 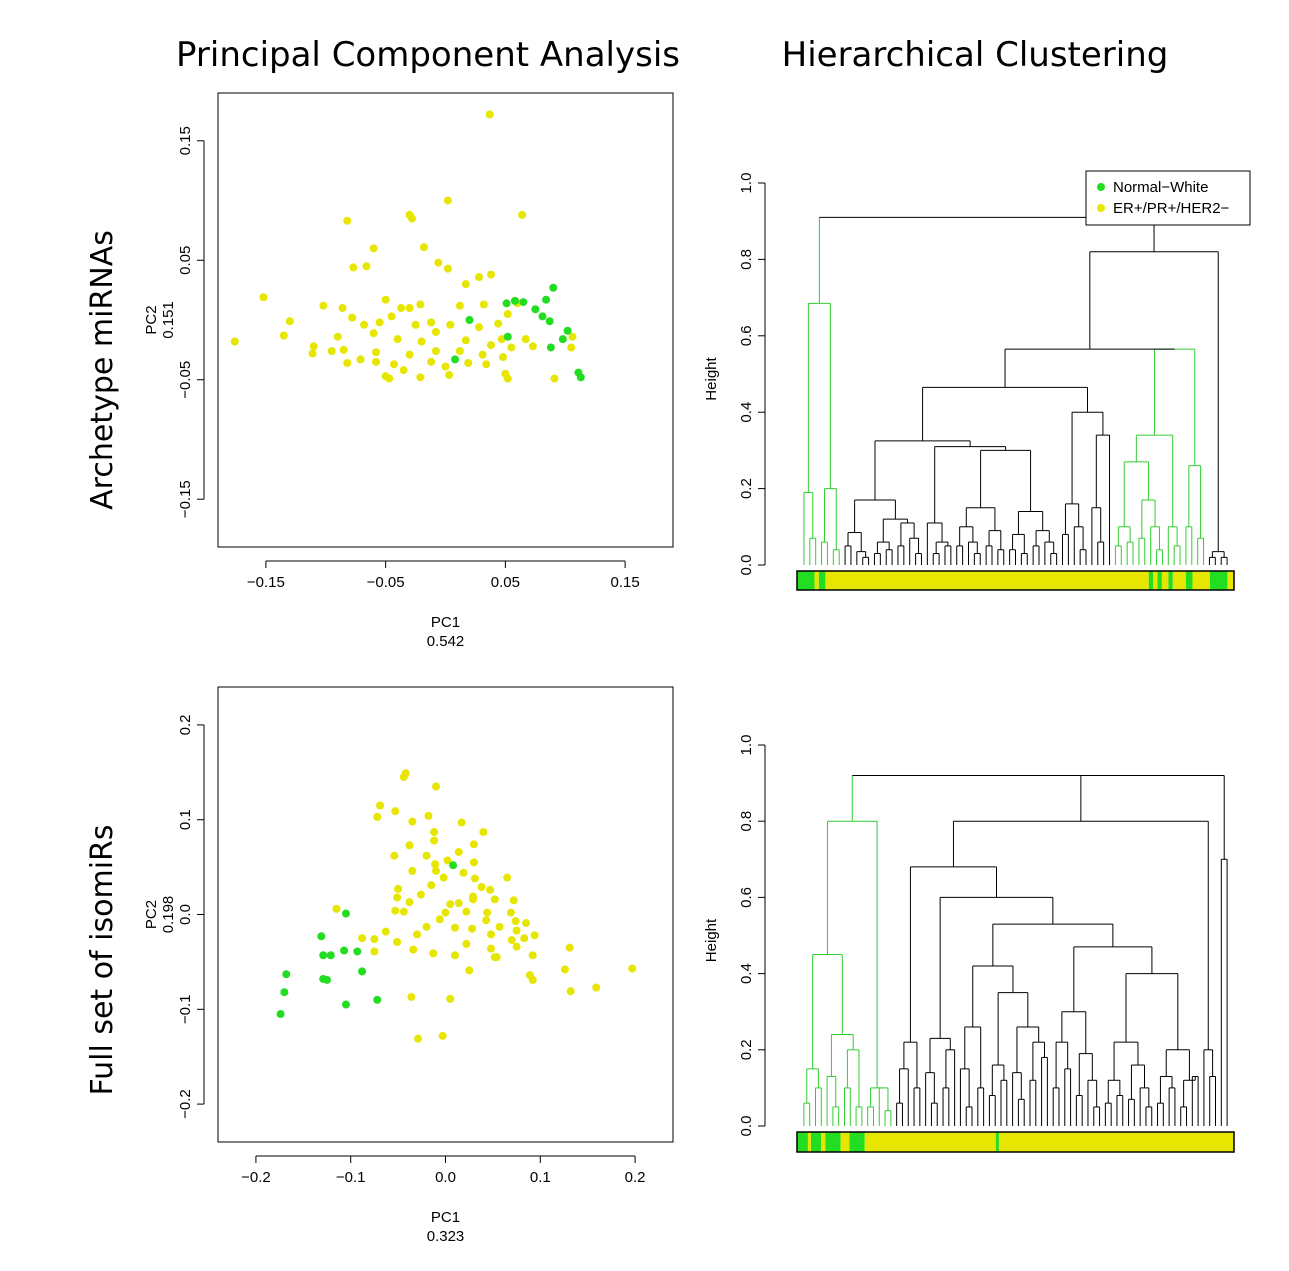 I want to click on x-tick-label: −0.2, so click(x=256, y=1177).